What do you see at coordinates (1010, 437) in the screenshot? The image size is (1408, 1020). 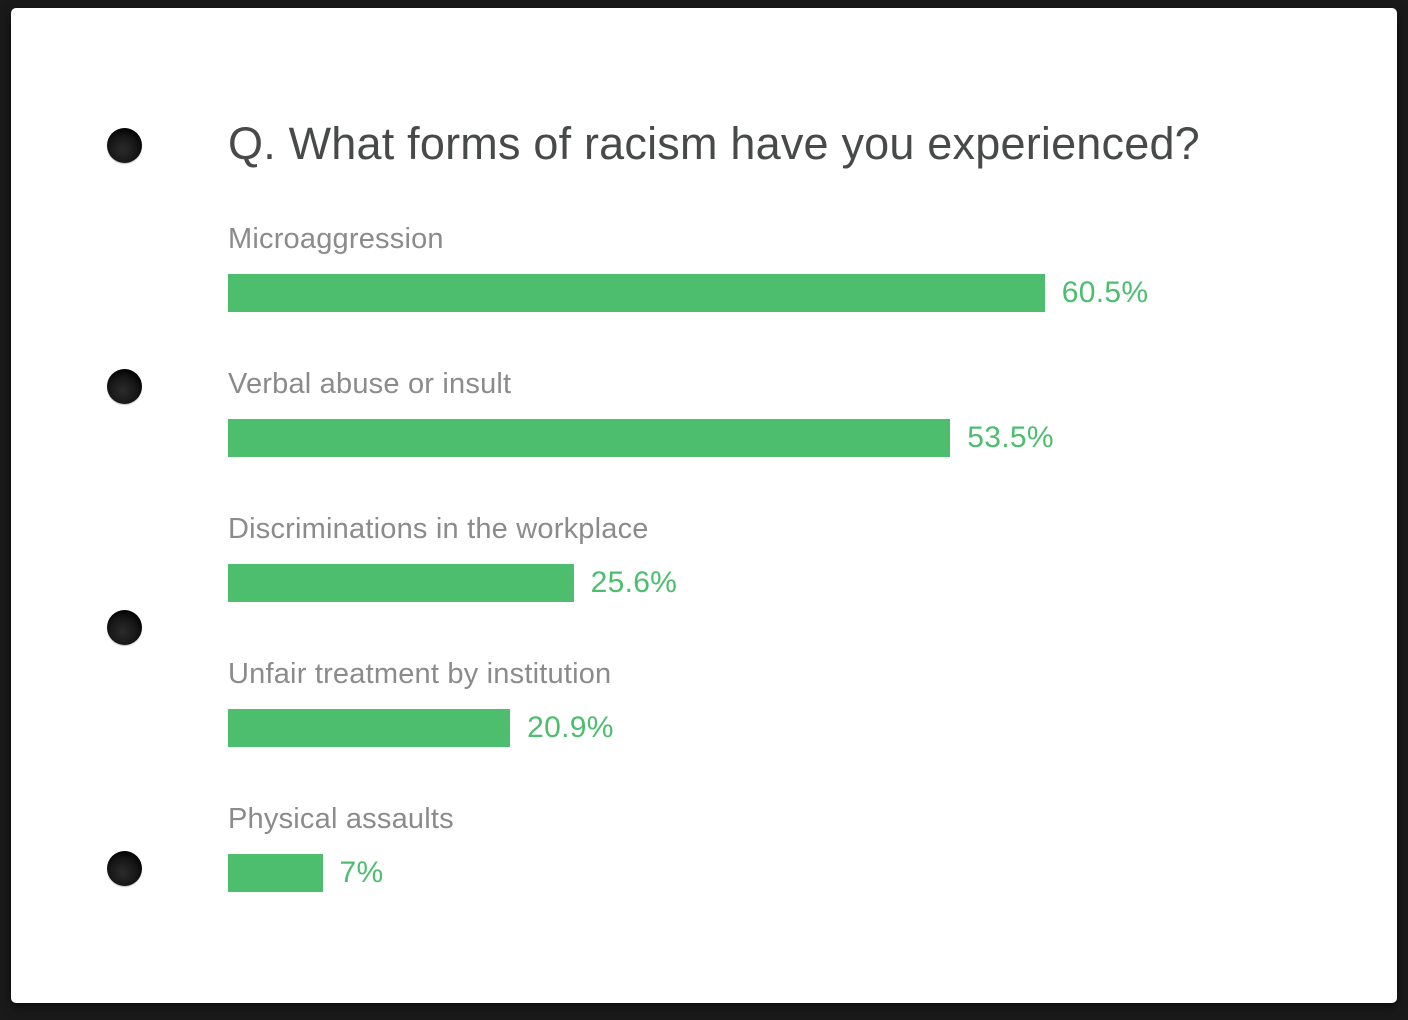 I see `value-label: 53.5%` at bounding box center [1010, 437].